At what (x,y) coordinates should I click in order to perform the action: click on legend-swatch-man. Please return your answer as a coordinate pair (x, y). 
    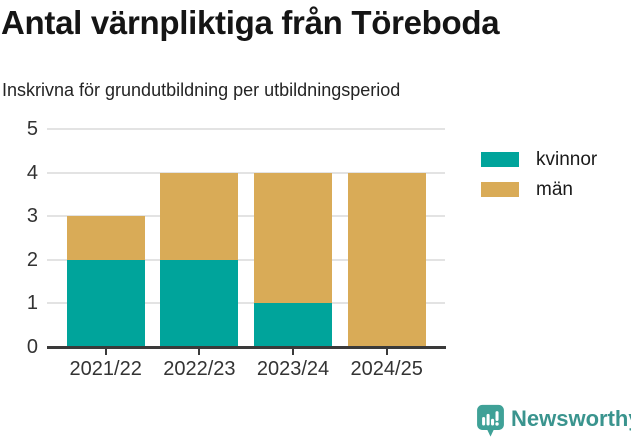
    Looking at the image, I should click on (500, 189).